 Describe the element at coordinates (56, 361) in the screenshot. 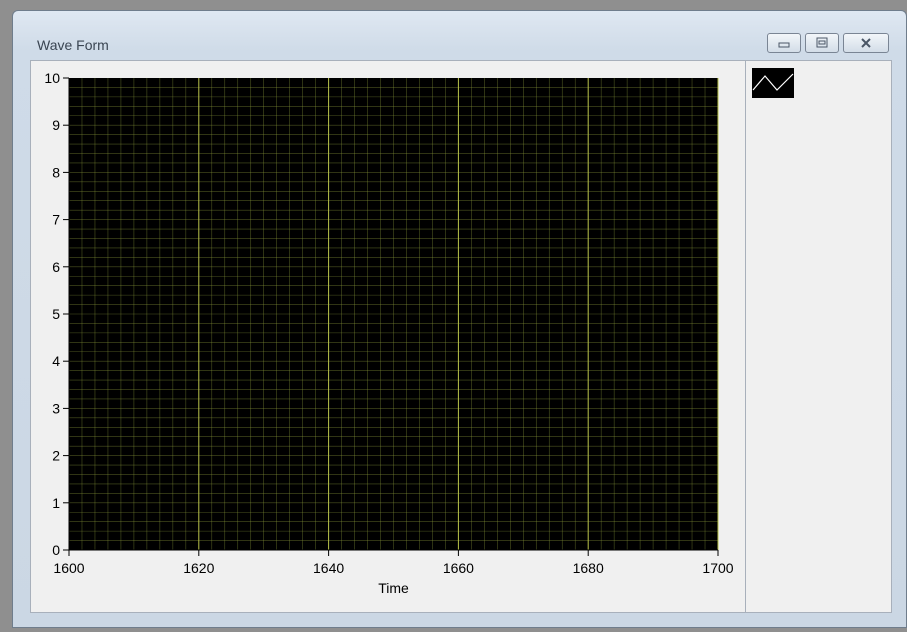

I see `y-tick-label: 4` at that location.